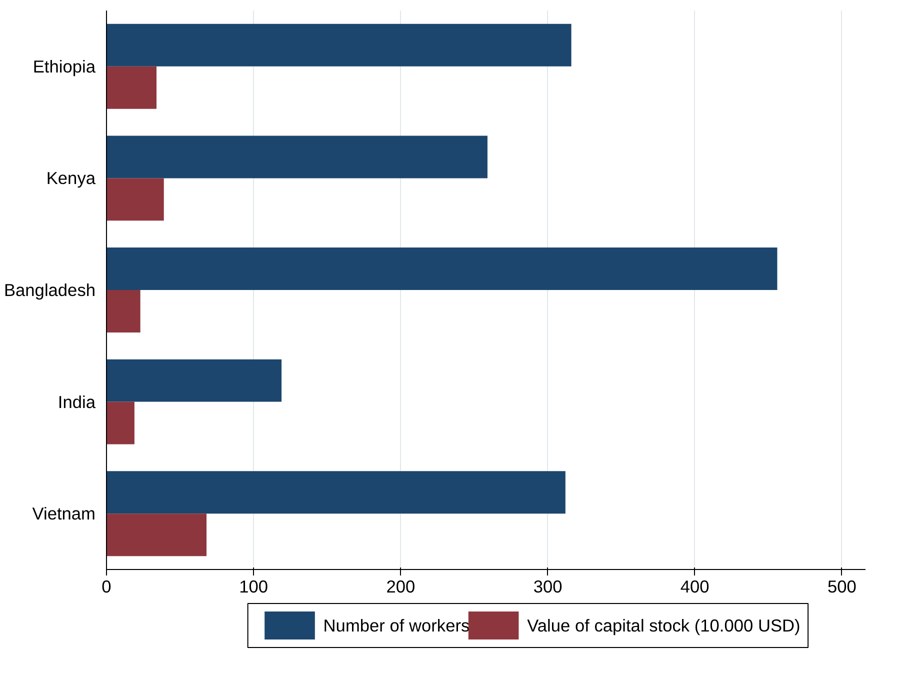 The height and width of the screenshot is (675, 919). What do you see at coordinates (695, 586) in the screenshot?
I see `x-tick-label: 400` at bounding box center [695, 586].